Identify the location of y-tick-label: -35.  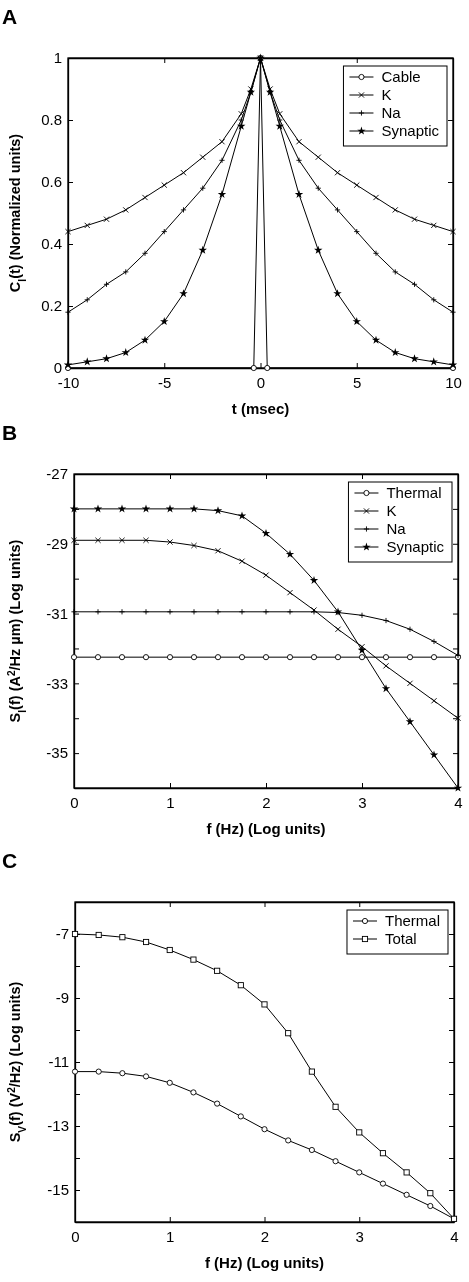
(57, 753).